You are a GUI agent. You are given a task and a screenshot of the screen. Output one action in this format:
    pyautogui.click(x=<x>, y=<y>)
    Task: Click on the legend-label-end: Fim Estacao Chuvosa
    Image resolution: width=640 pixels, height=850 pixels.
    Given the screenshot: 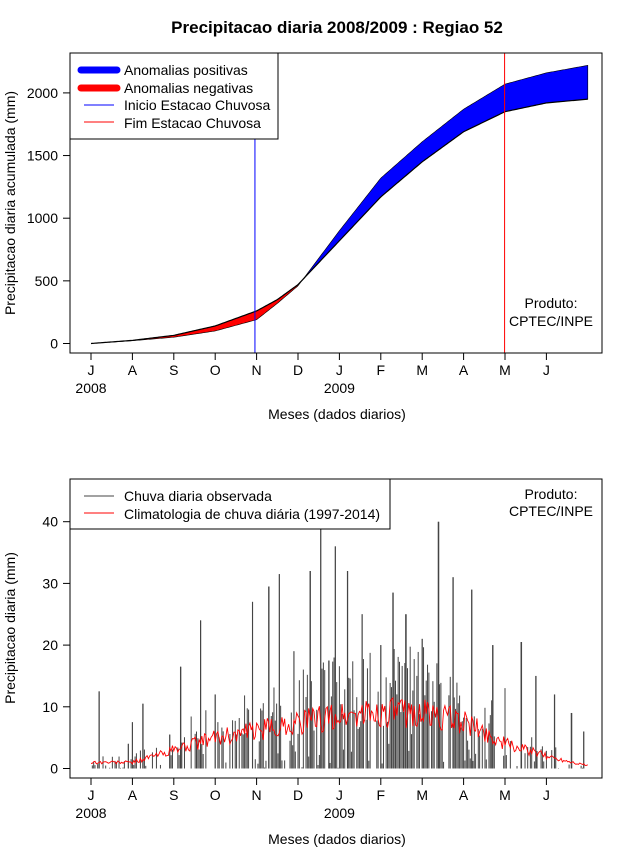 What is the action you would take?
    pyautogui.click(x=192, y=123)
    